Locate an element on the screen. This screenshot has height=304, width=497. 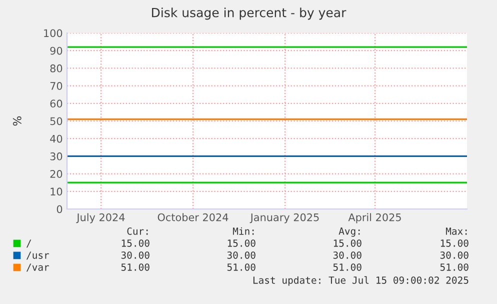
y-tick-label: 80 is located at coordinates (56, 68).